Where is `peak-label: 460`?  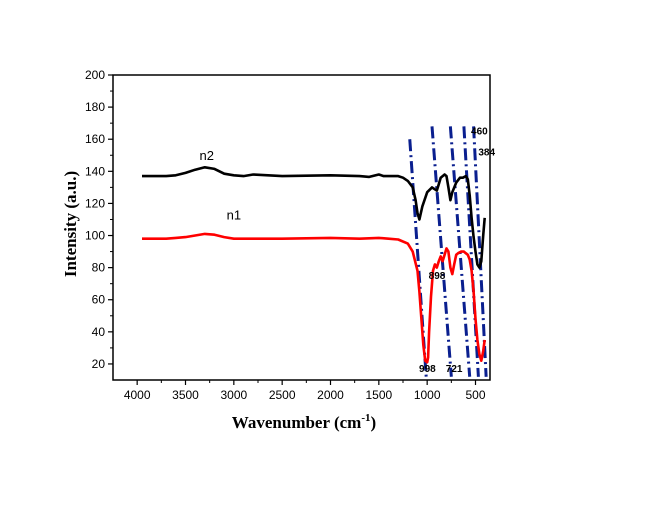 peak-label: 460 is located at coordinates (479, 131).